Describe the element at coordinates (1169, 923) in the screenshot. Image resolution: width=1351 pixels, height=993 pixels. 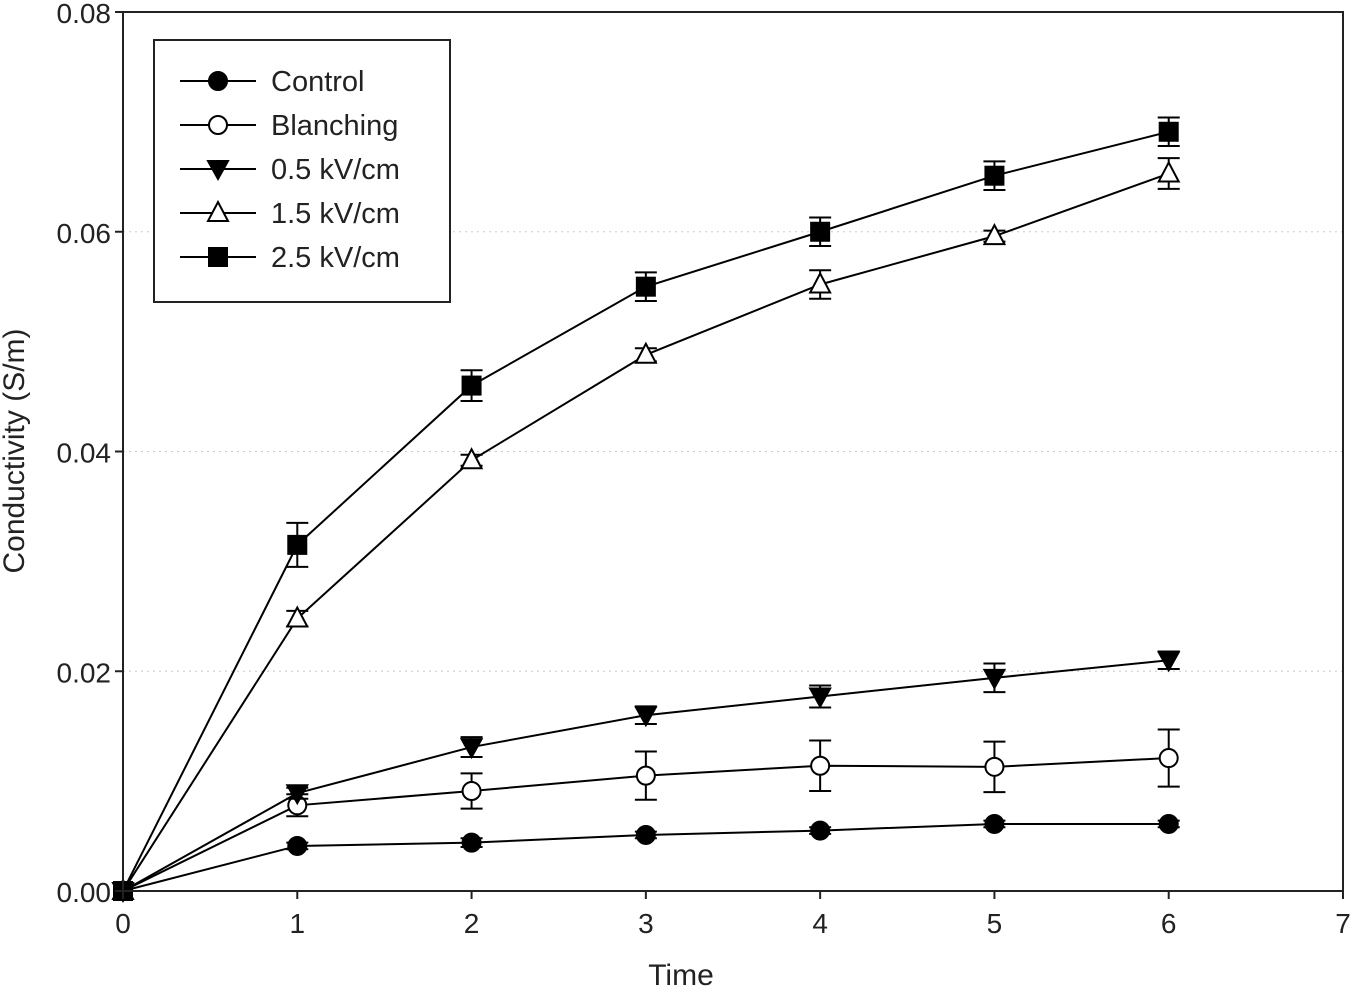
I see `x-tick-label: 6` at that location.